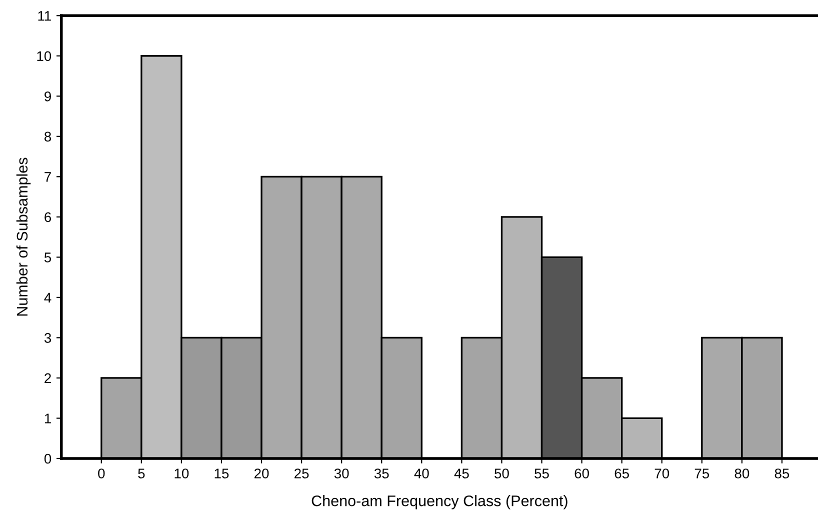 The height and width of the screenshot is (521, 818). What do you see at coordinates (301, 473) in the screenshot?
I see `x-tick-label: 25` at bounding box center [301, 473].